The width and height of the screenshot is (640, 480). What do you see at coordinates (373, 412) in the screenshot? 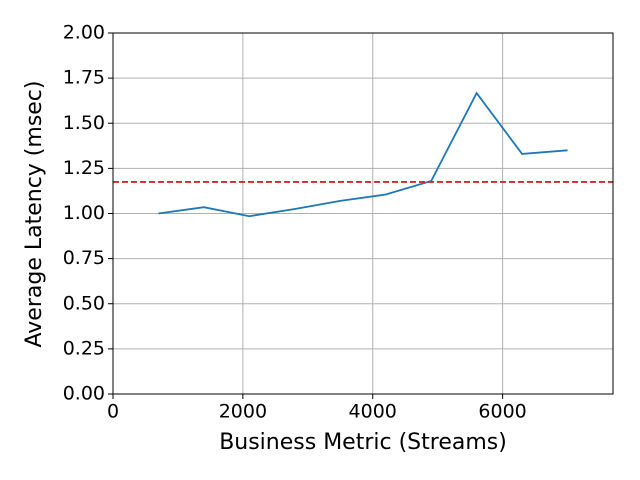
I see `x-tick-label: 4000` at bounding box center [373, 412].